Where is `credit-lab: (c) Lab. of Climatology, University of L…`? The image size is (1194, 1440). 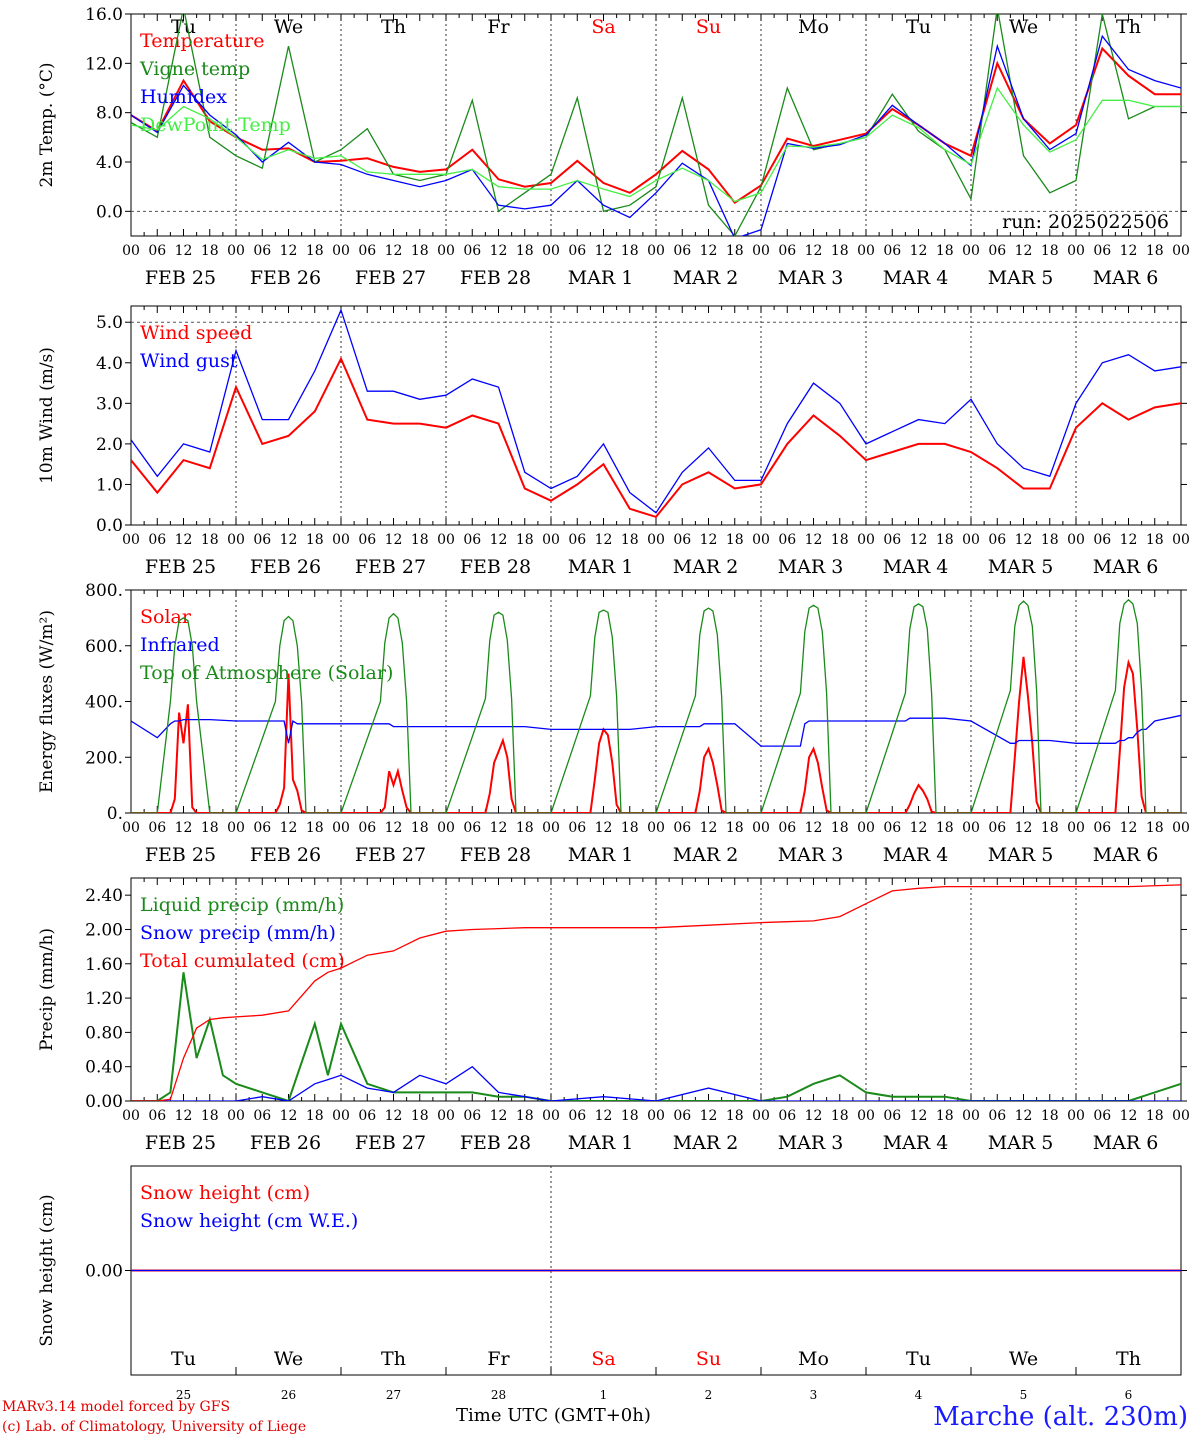 credit-lab: (c) Lab. of Climatology, University of L… is located at coordinates (154, 1427).